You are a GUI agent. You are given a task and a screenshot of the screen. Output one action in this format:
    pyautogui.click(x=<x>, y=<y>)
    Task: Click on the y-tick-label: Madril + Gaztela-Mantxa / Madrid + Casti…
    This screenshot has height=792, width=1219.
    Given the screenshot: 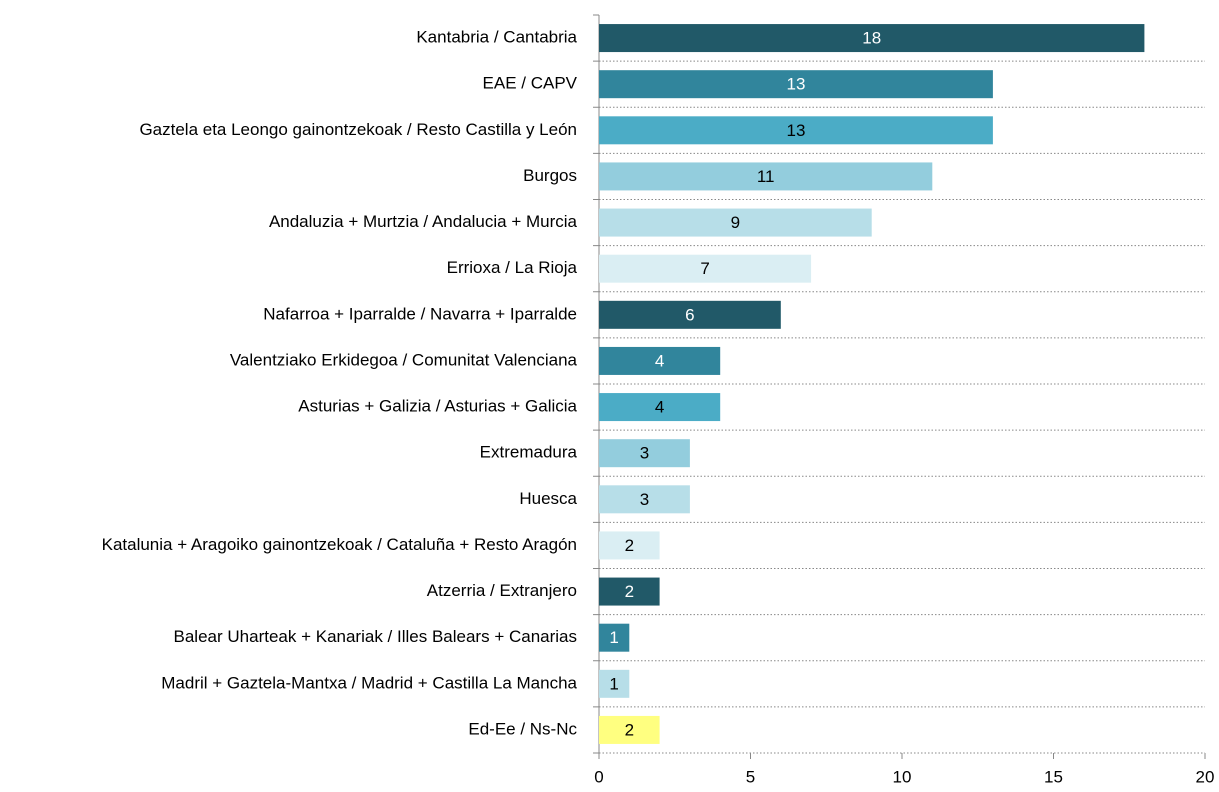 What is the action you would take?
    pyautogui.click(x=369, y=682)
    